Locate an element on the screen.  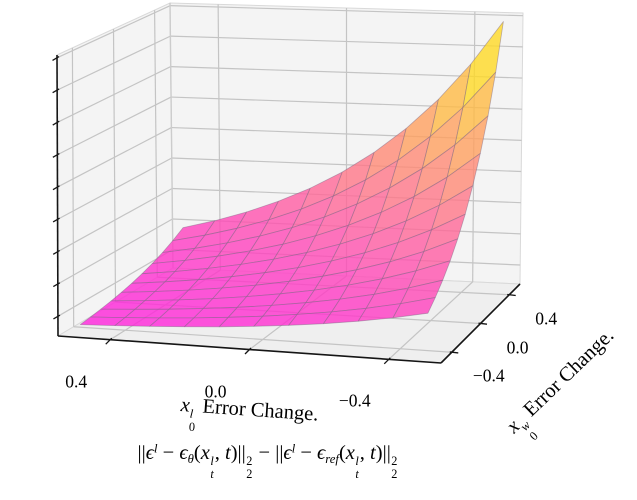
box-corner-edge is located at coordinates (171, 135).